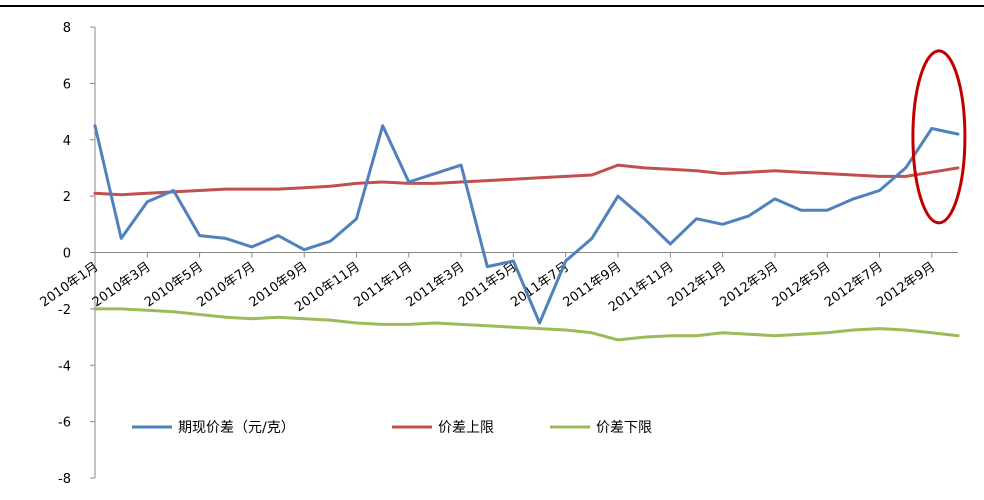 This screenshot has height=500, width=984. I want to click on y-tick-label: -6, so click(64, 423).